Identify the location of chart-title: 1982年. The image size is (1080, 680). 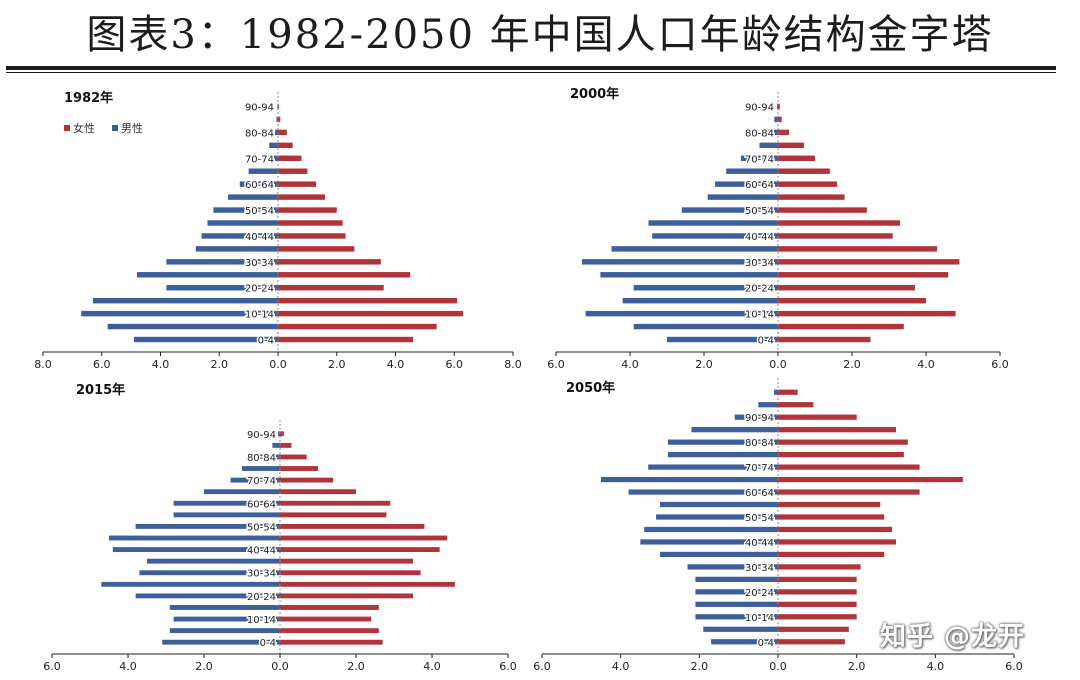
(88, 98).